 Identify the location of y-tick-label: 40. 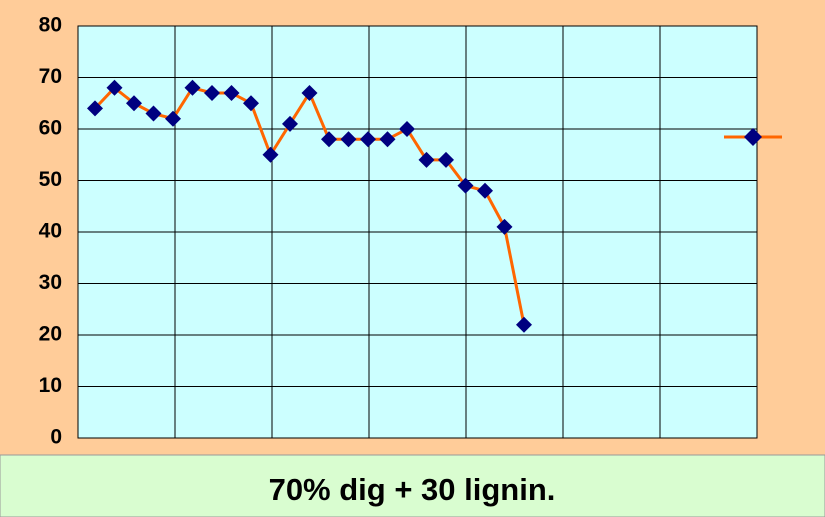
(50, 231).